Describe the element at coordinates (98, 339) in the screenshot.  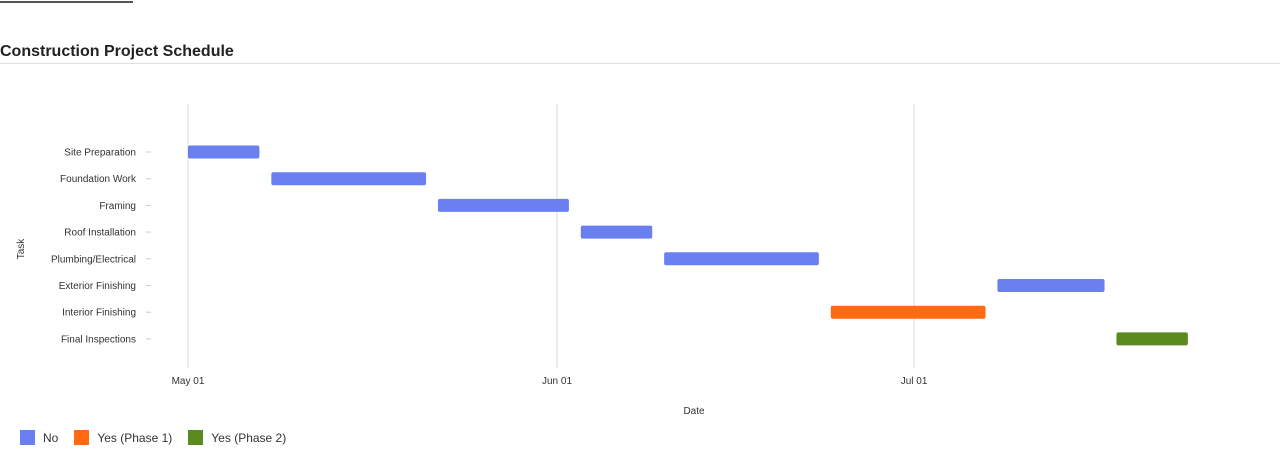
I see `y-tick-label: Final Inspections` at that location.